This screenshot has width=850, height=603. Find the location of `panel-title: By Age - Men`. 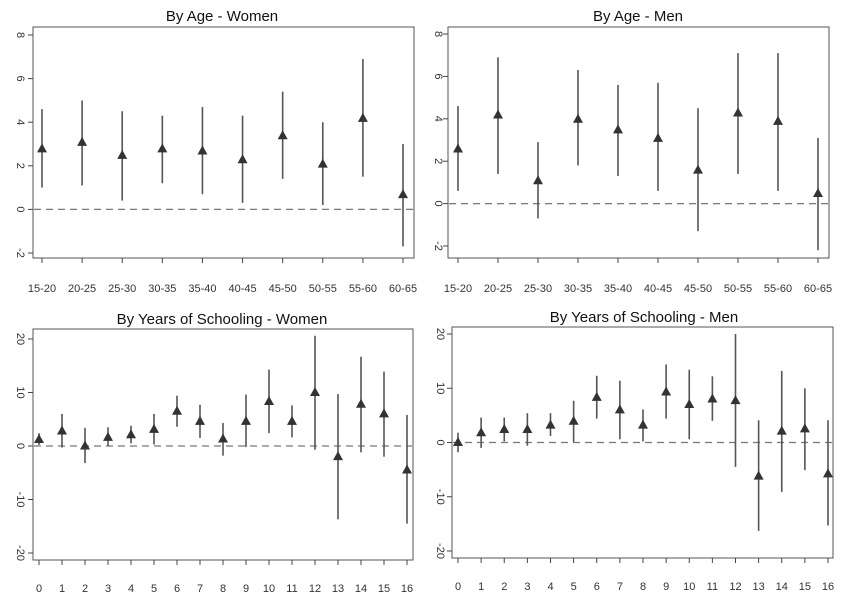

panel-title: By Age - Men is located at coordinates (638, 16).